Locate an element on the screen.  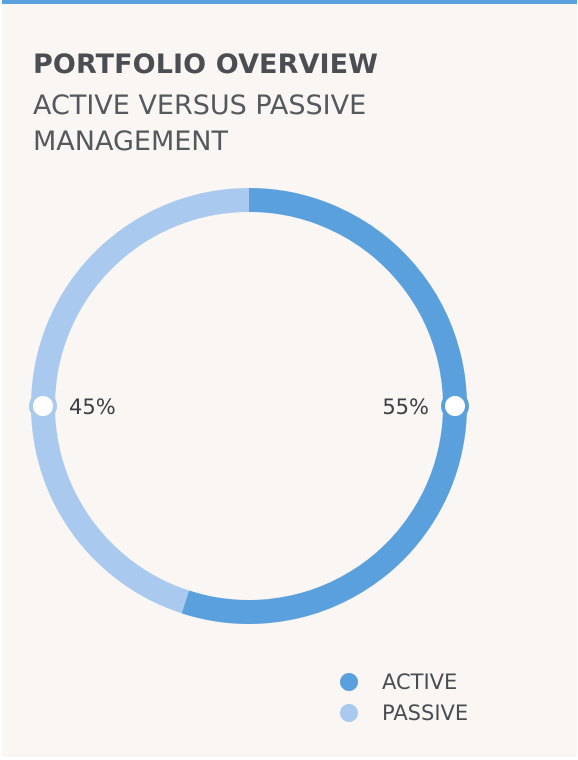
legend-swatch-active is located at coordinates (349, 681).